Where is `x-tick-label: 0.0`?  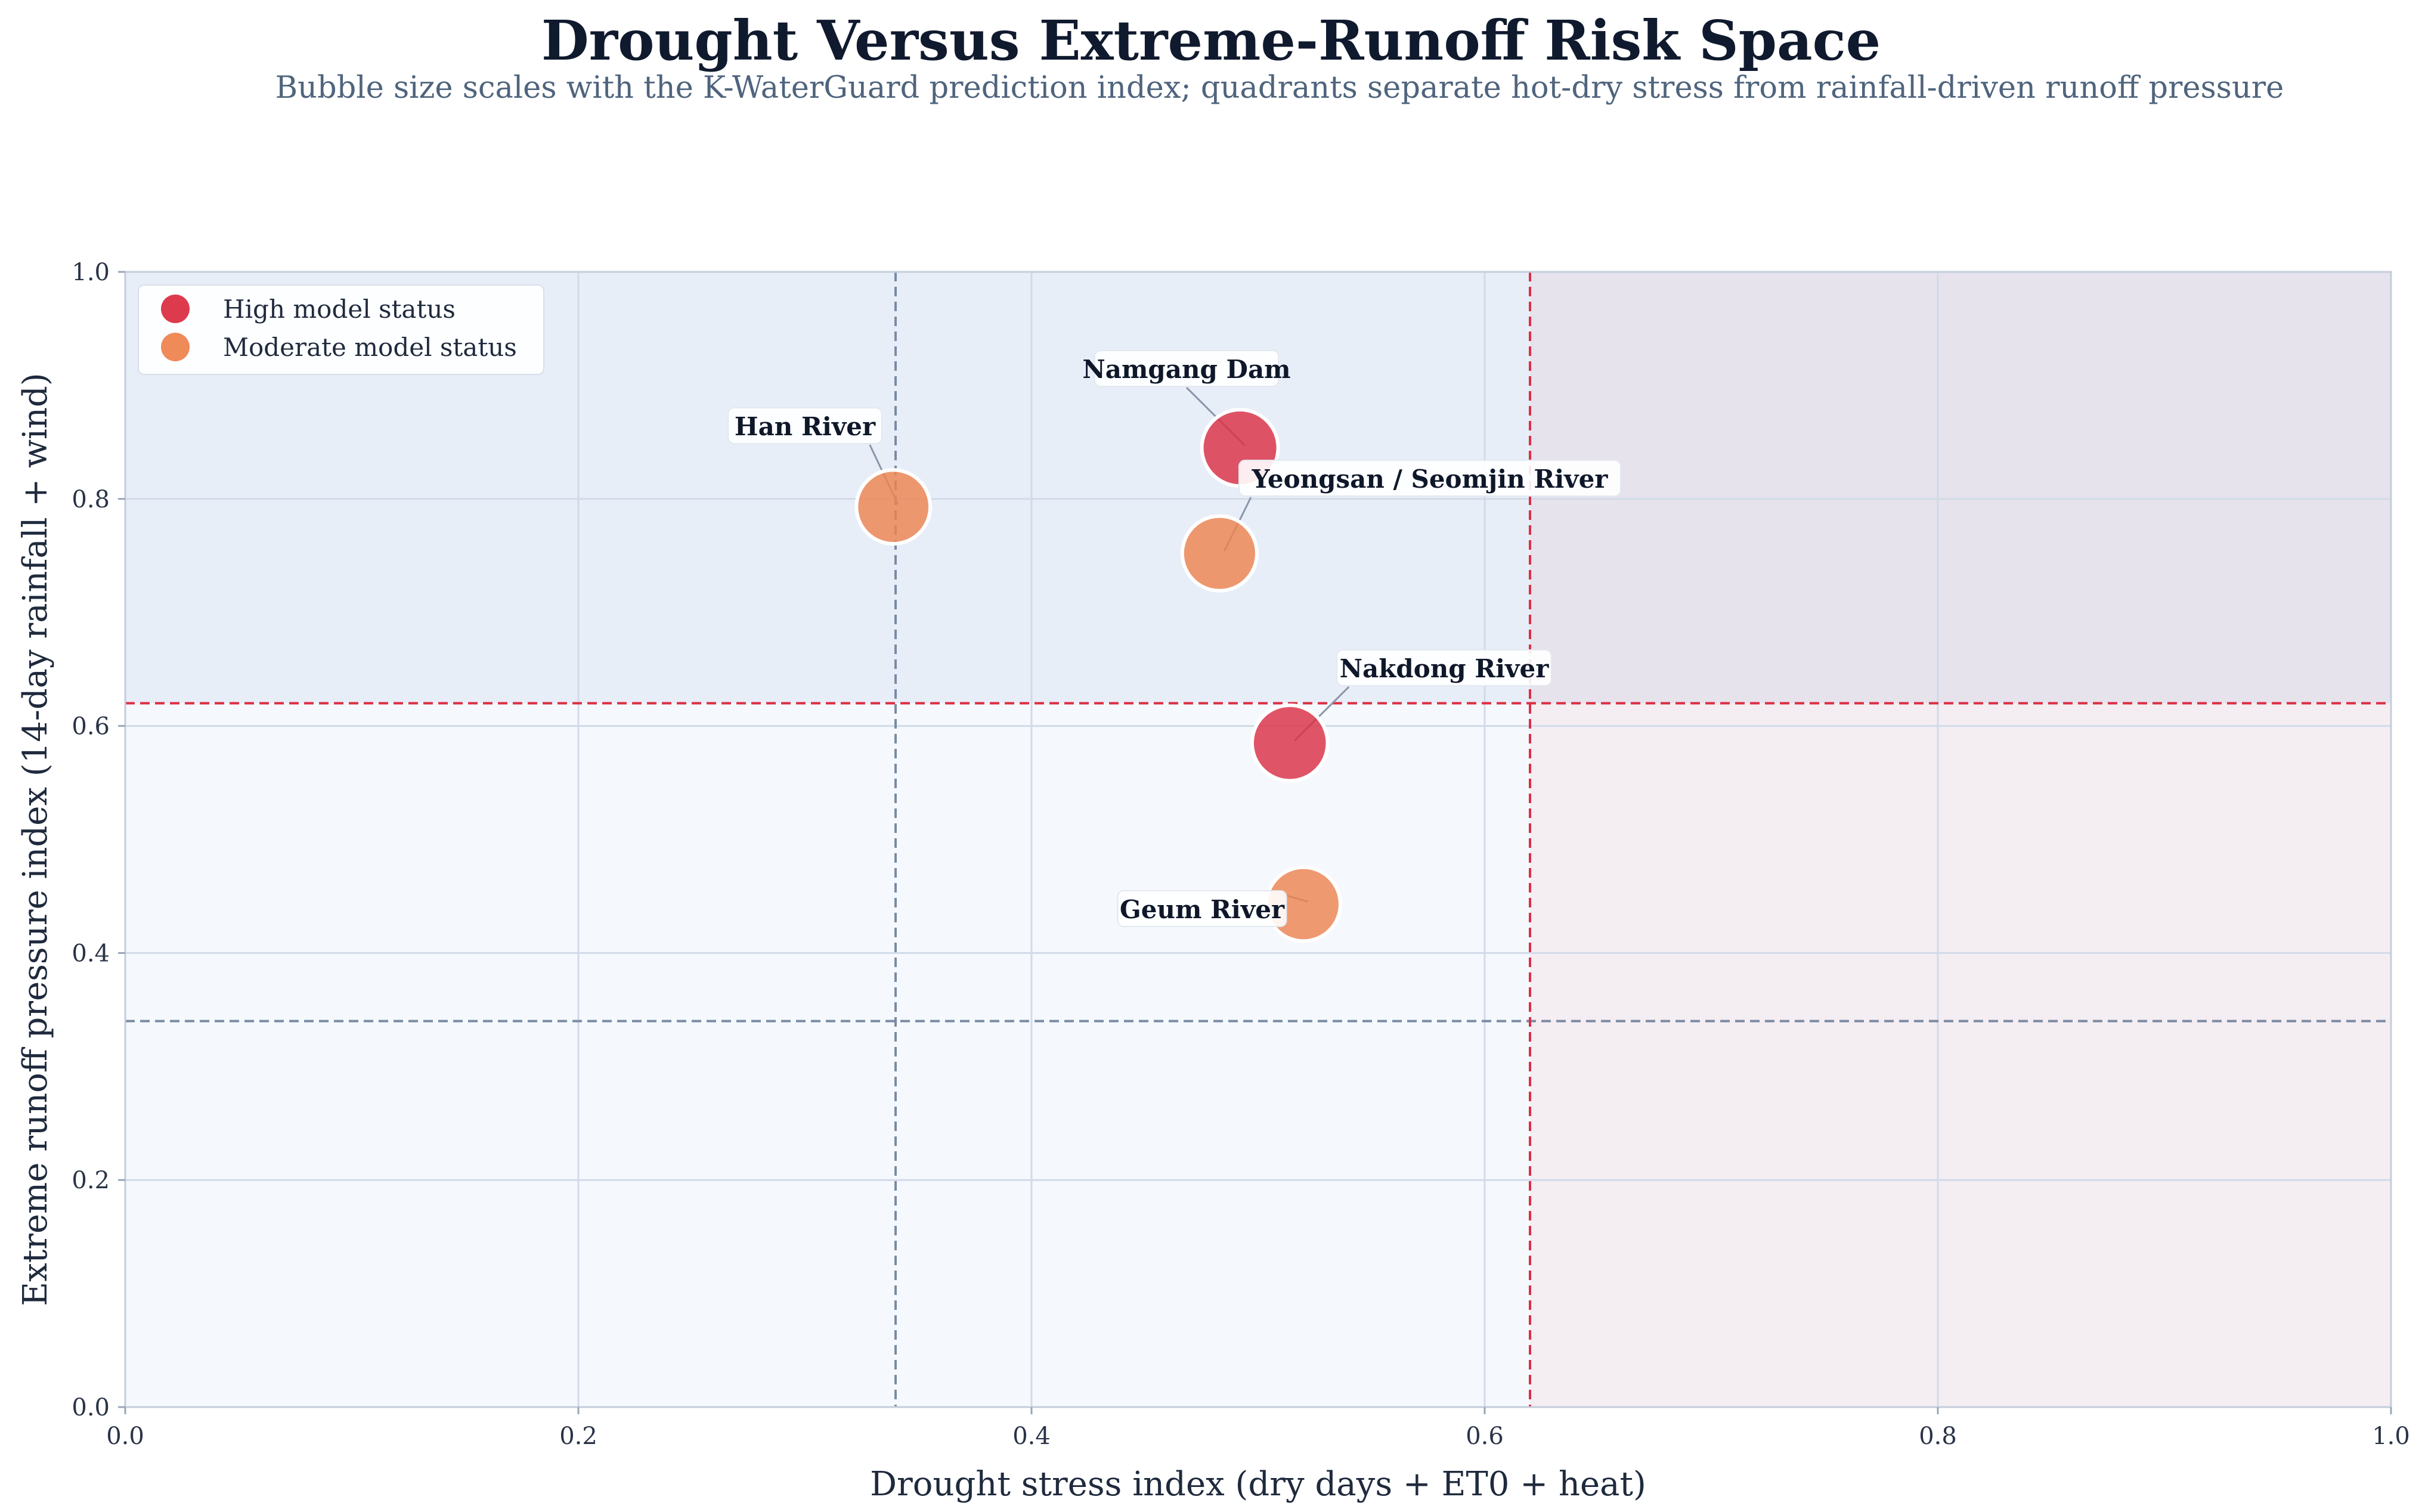
x-tick-label: 0.0 is located at coordinates (125, 1436).